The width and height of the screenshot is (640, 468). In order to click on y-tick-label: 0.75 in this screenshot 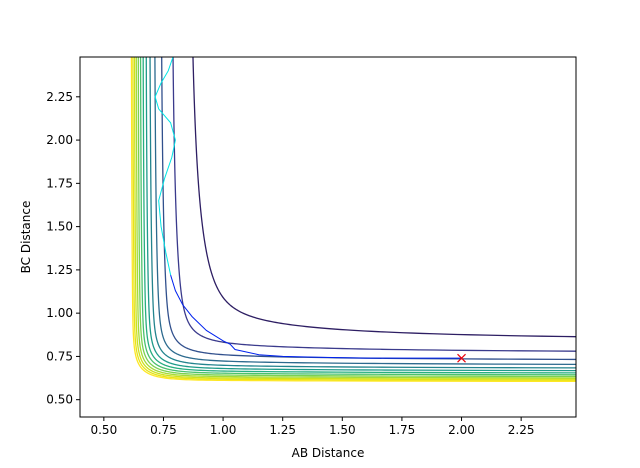, I will do `click(59, 356)`.